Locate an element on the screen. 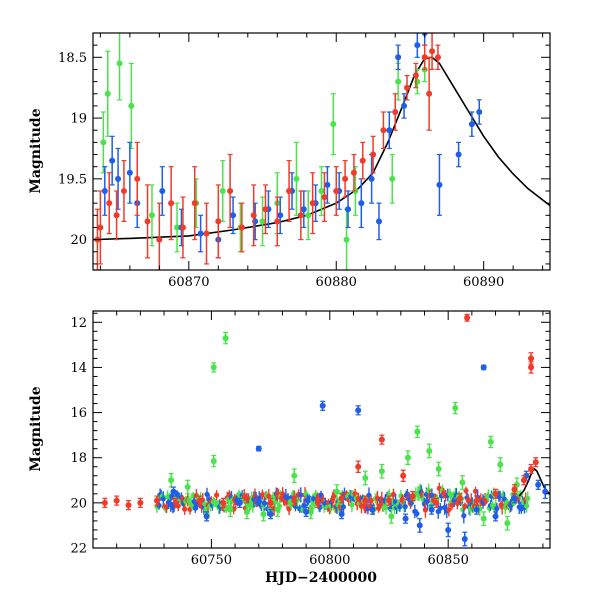  y-tick-label: 18.5 is located at coordinates (72, 58).